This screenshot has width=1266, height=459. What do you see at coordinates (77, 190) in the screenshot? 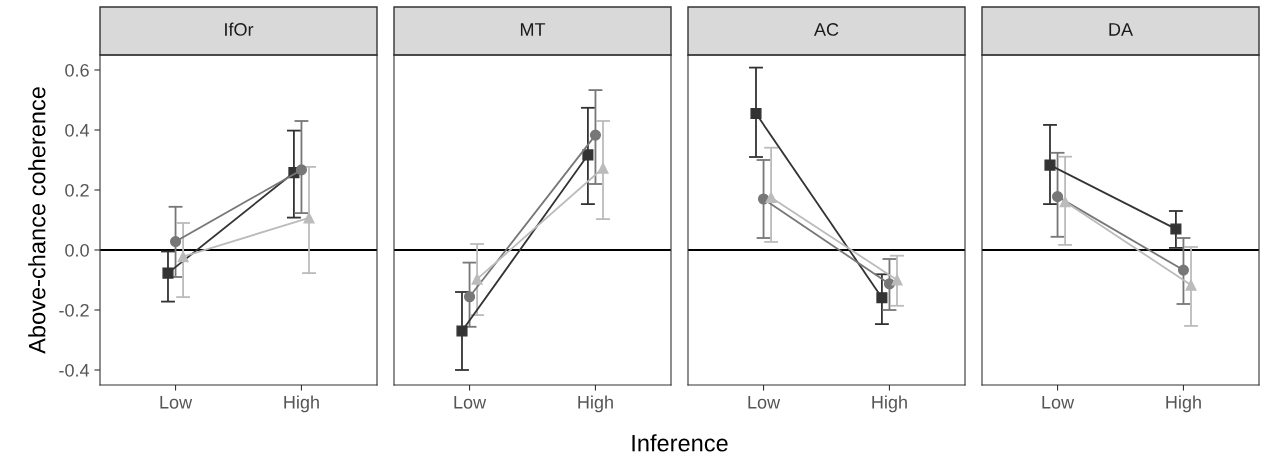
I see `y-tick-label: 0.2` at bounding box center [77, 190].